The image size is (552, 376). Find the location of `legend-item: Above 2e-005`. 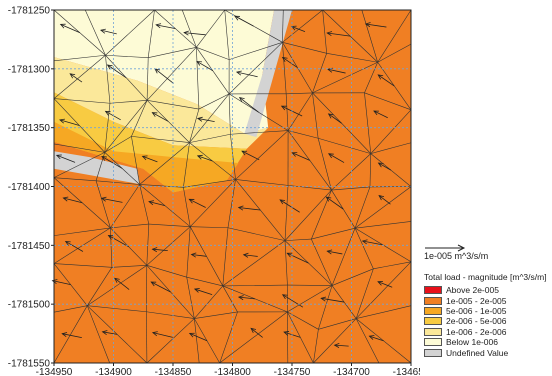

legend-item: Above 2e-005 is located at coordinates (487, 290).